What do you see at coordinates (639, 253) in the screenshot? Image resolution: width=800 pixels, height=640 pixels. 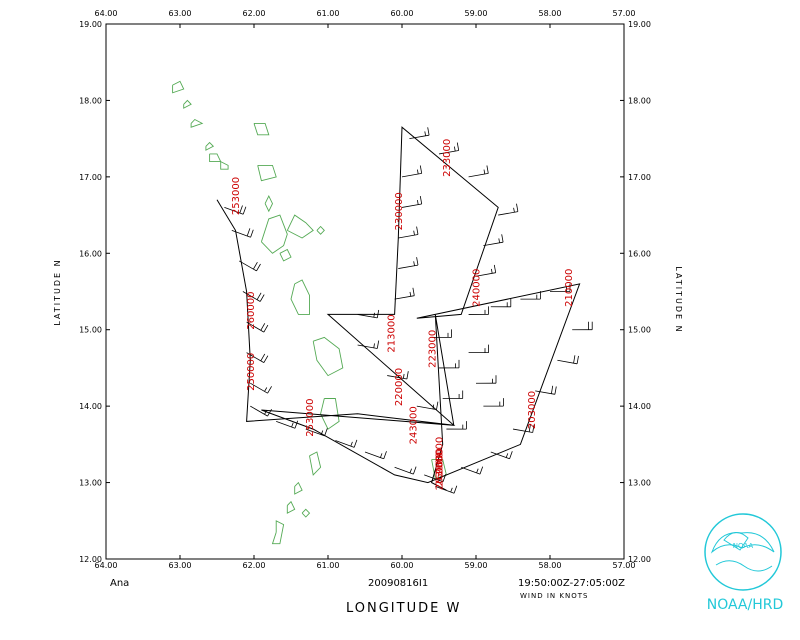 I see `lat-tick-label-right: 16.00` at bounding box center [639, 253].